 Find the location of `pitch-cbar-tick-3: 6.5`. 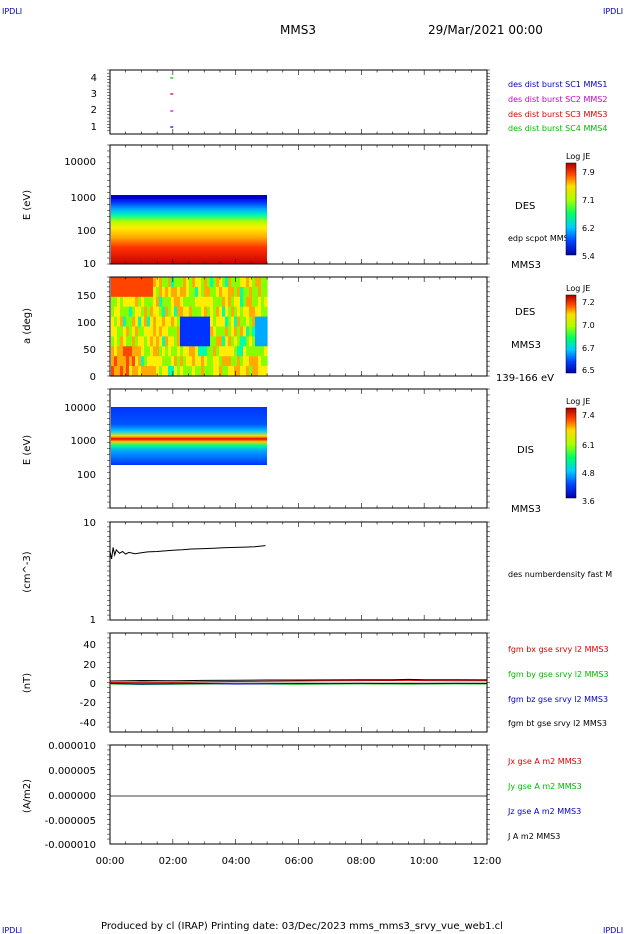

pitch-cbar-tick-3: 6.5 is located at coordinates (588, 370).